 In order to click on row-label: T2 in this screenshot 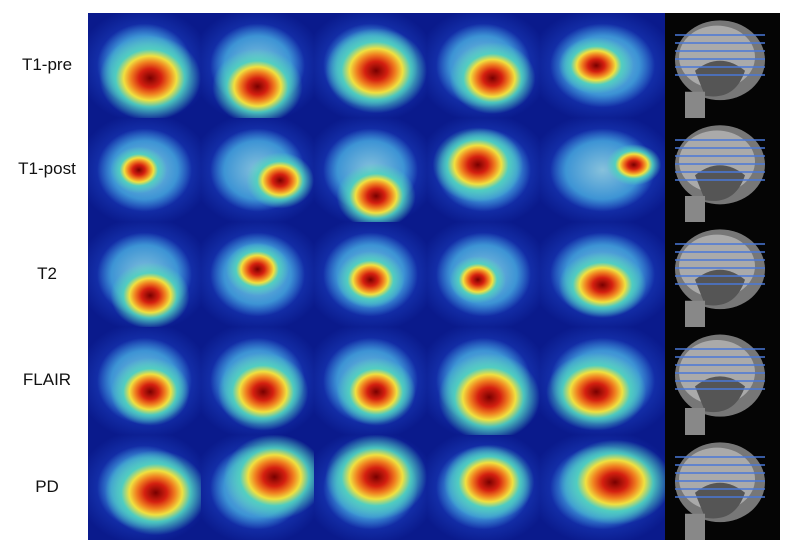, I will do `click(47, 273)`.